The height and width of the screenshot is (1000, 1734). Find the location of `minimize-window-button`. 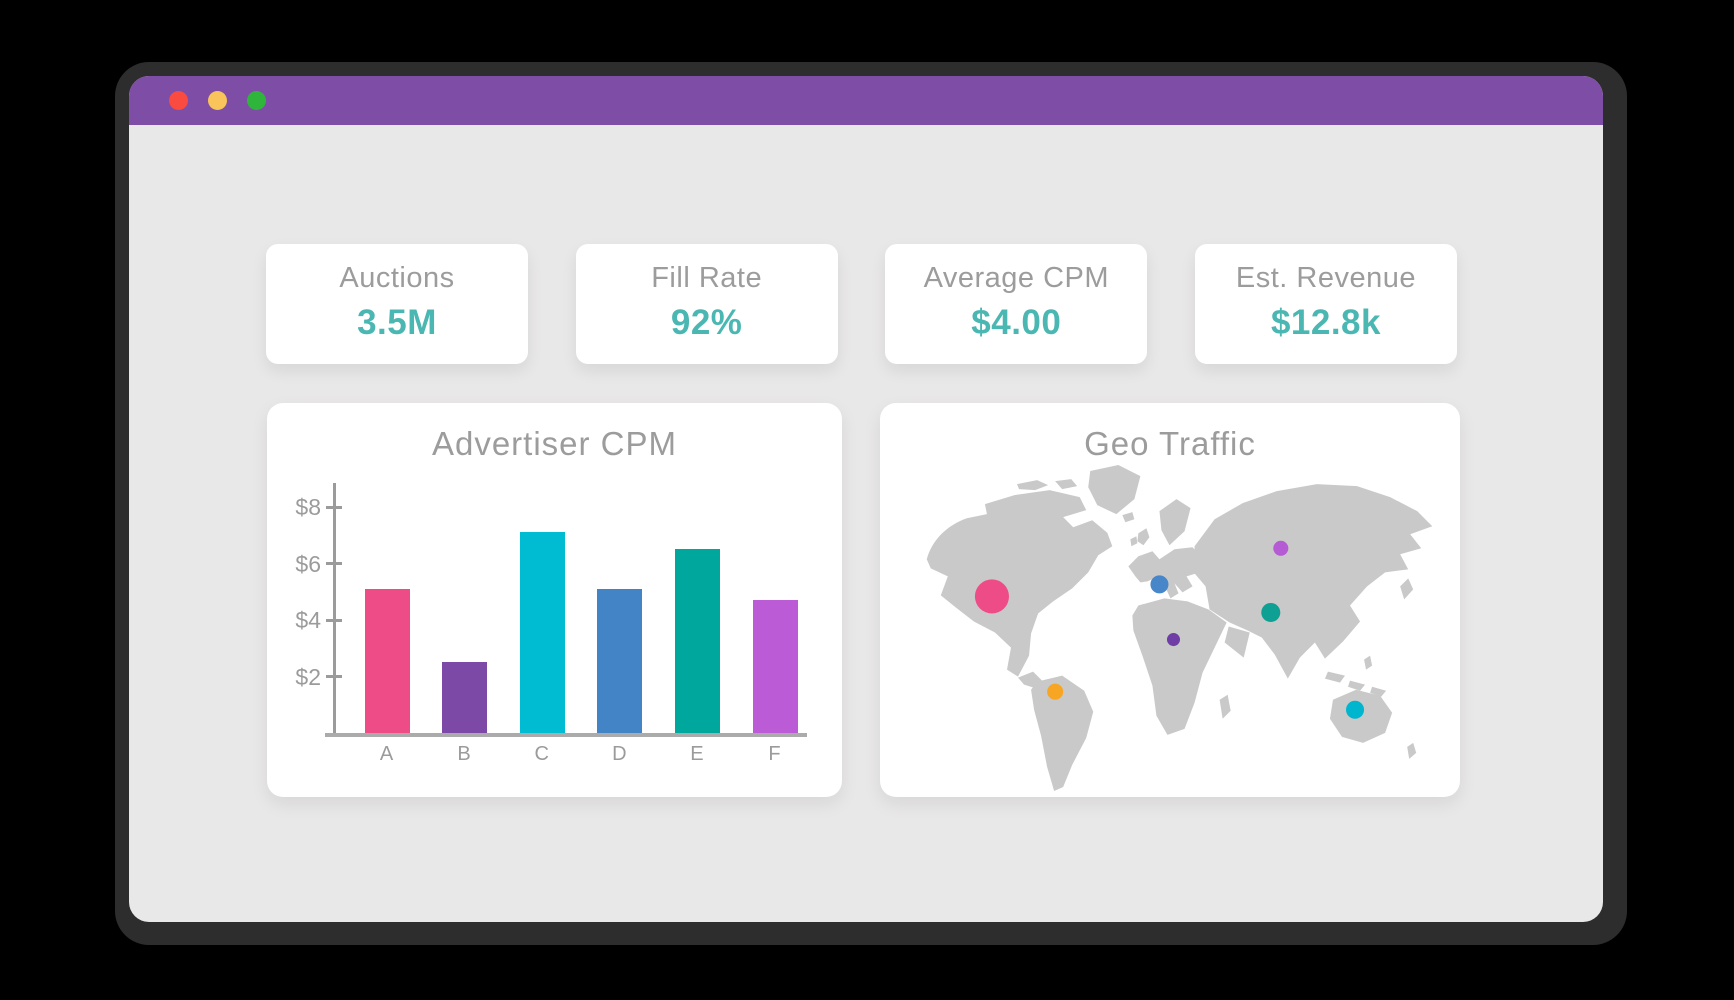

minimize-window-button is located at coordinates (217, 100).